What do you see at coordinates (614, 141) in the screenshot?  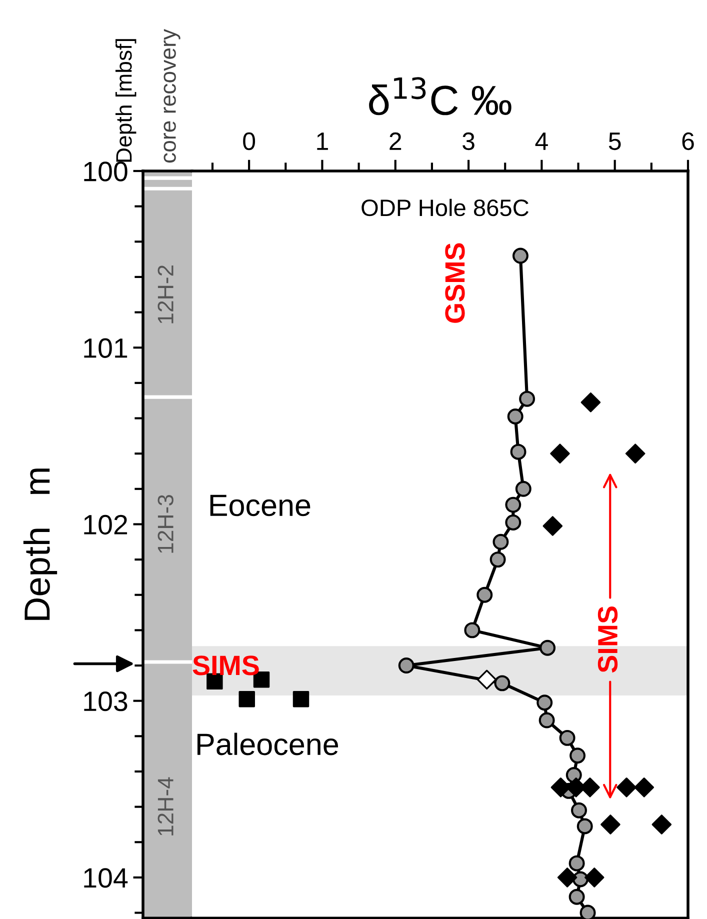 I see `x-tick-label: 5` at bounding box center [614, 141].